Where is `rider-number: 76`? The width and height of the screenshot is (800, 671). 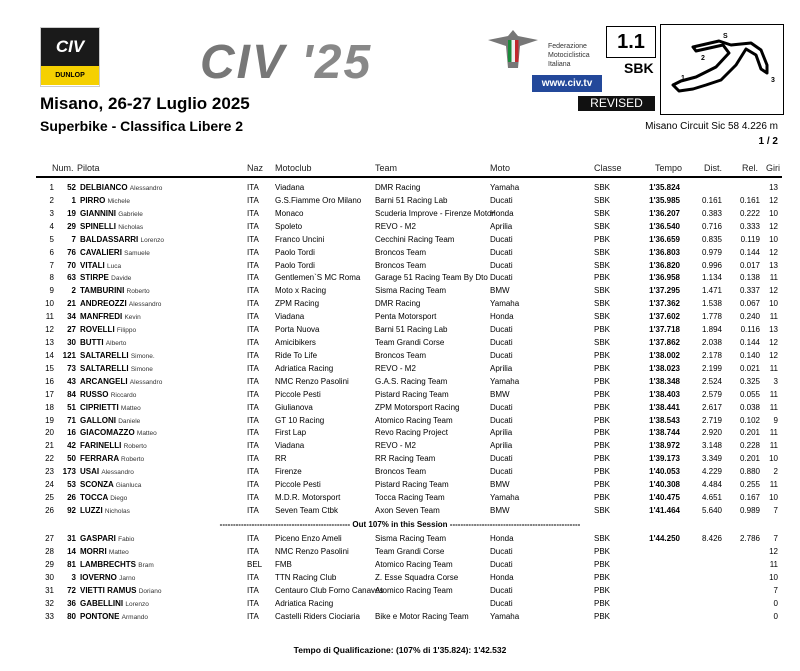
rider-number: 76 is located at coordinates (71, 252).